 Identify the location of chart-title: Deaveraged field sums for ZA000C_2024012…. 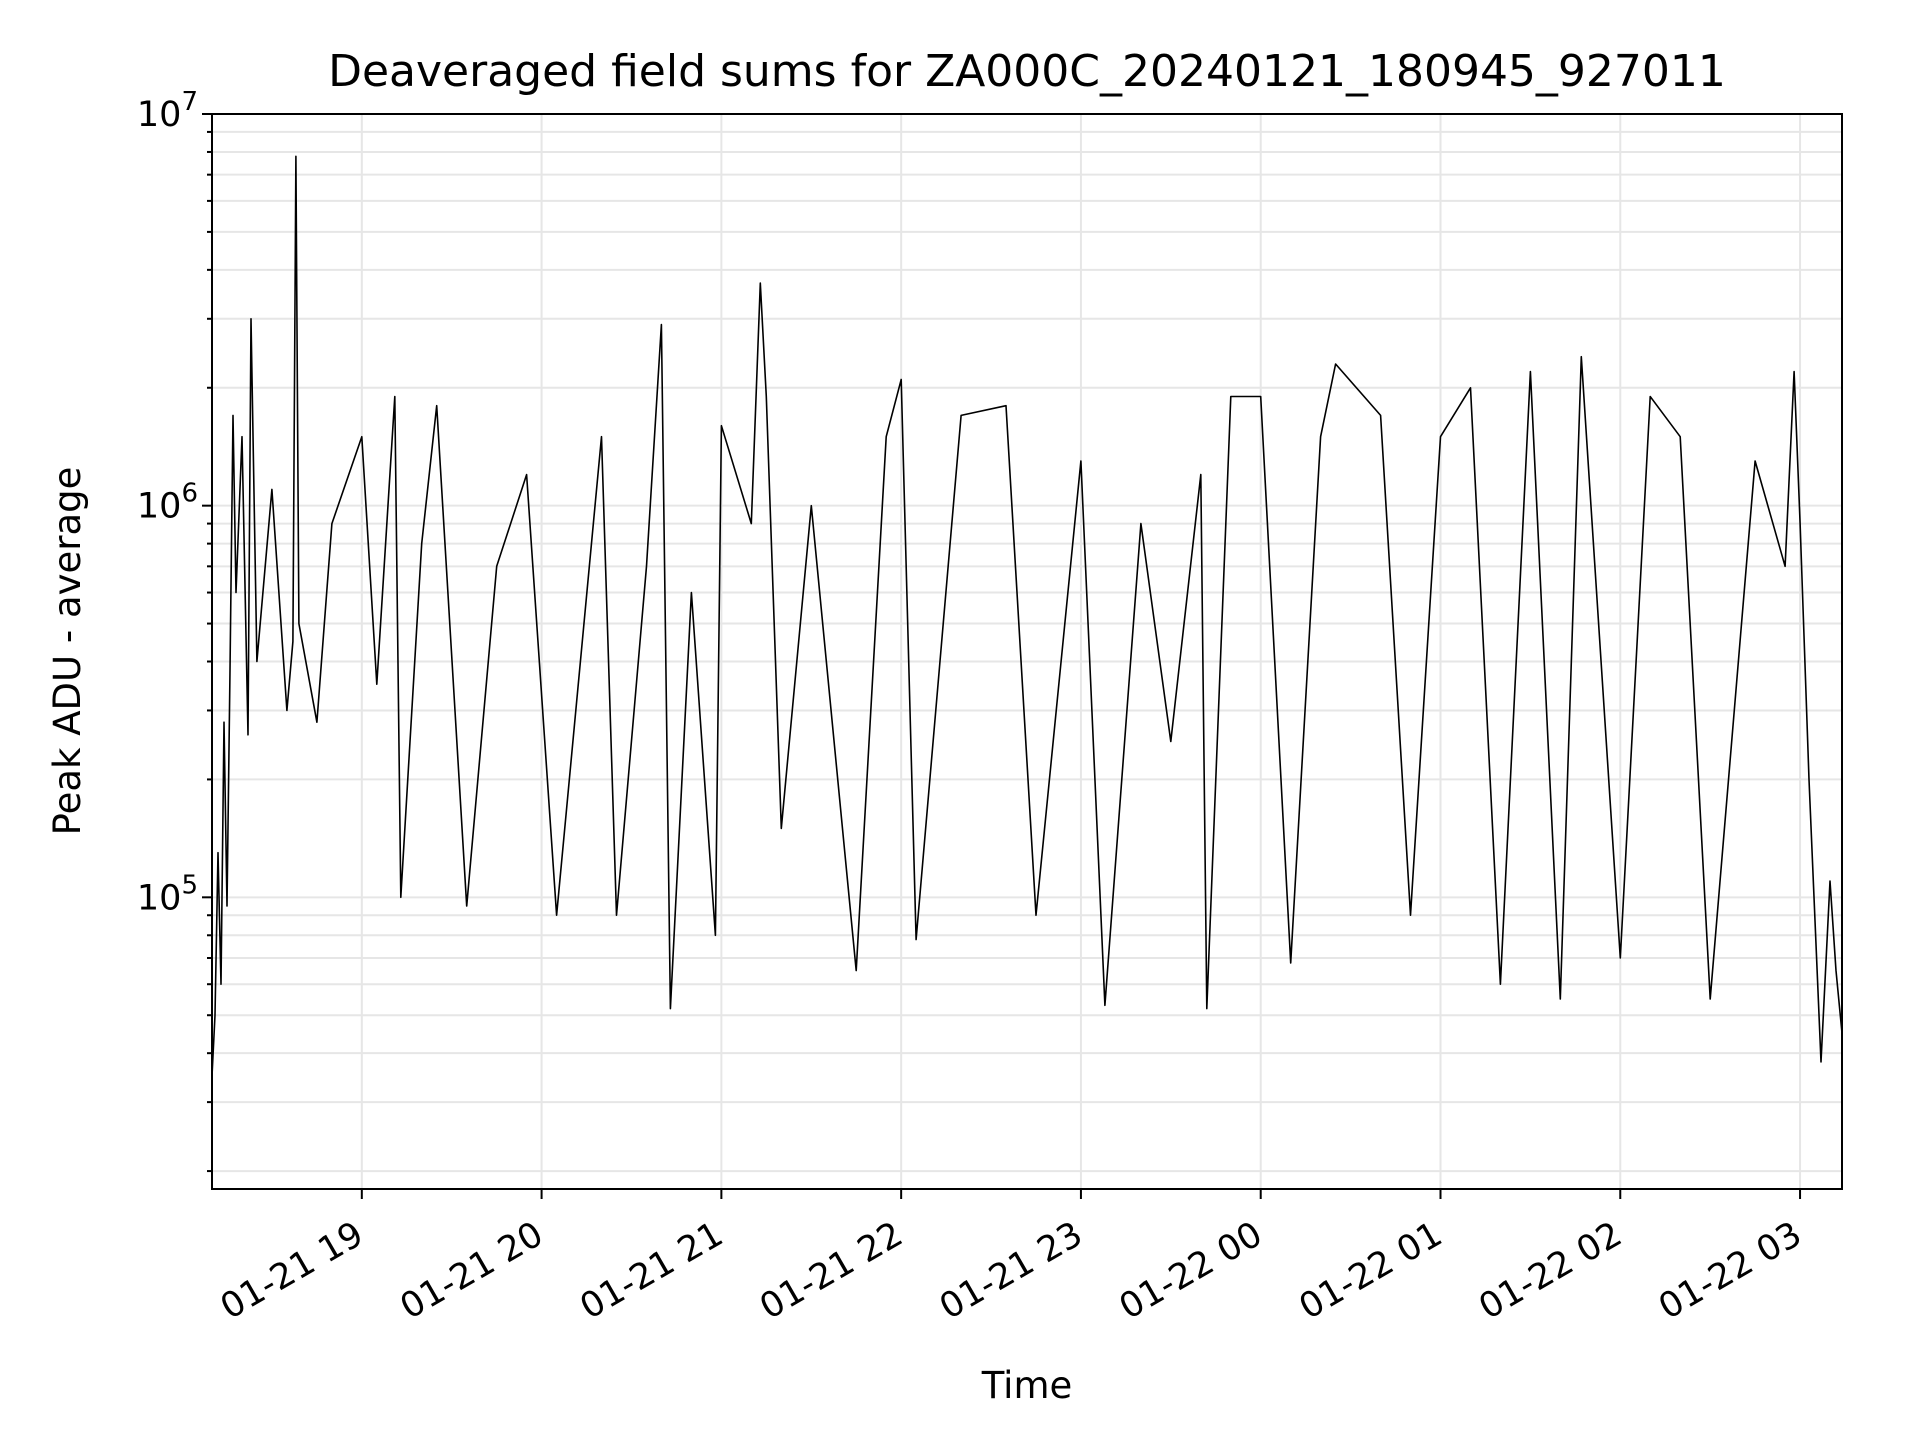
(1027, 71).